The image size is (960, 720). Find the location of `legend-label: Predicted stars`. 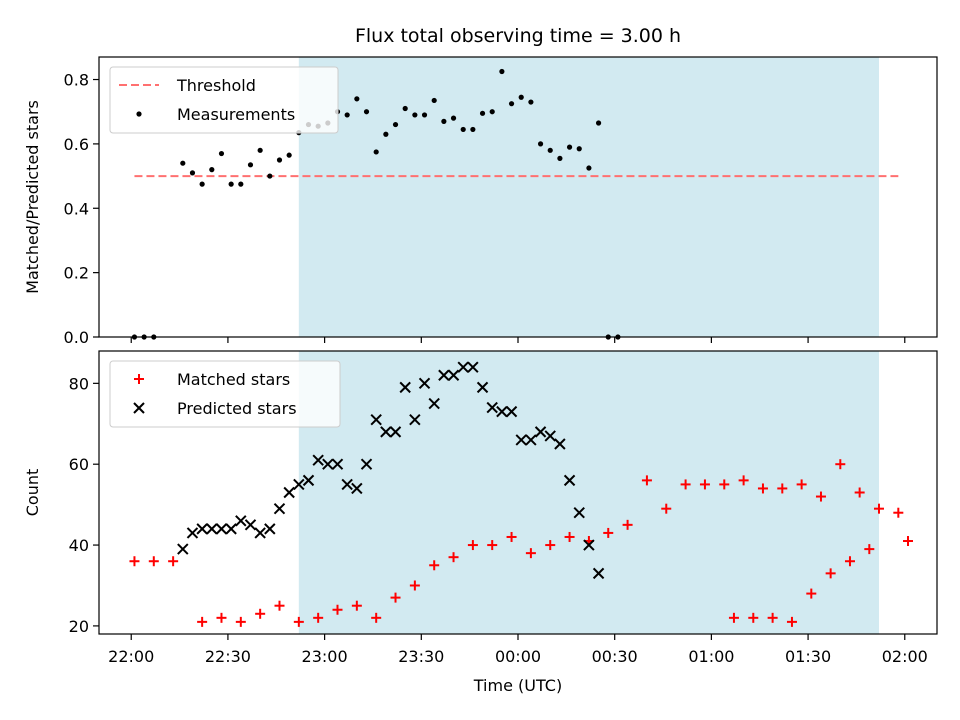

legend-label: Predicted stars is located at coordinates (237, 408).